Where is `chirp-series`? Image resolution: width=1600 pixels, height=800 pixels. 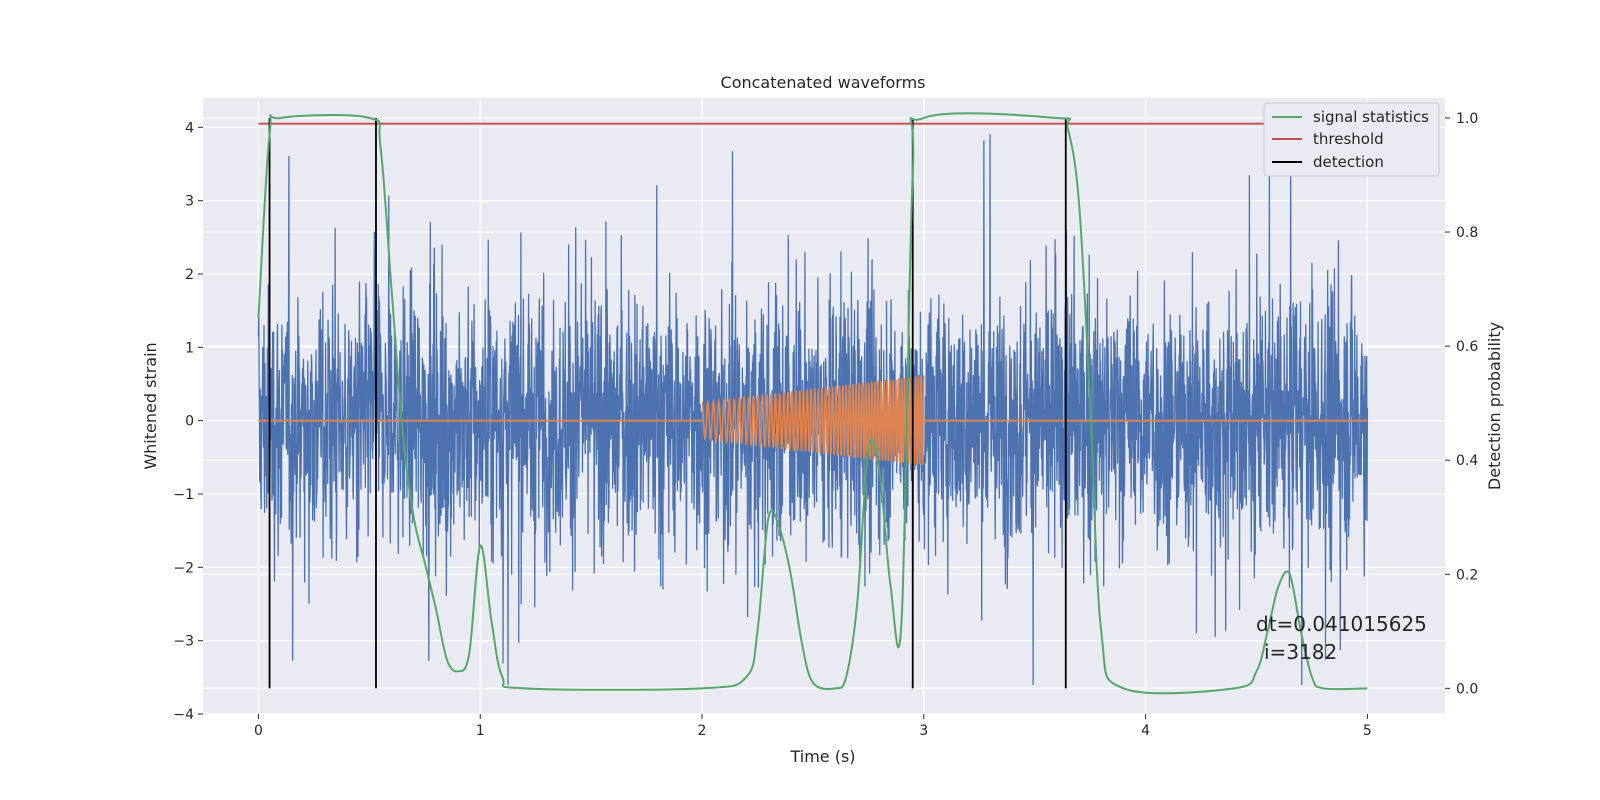
chirp-series is located at coordinates (813, 420).